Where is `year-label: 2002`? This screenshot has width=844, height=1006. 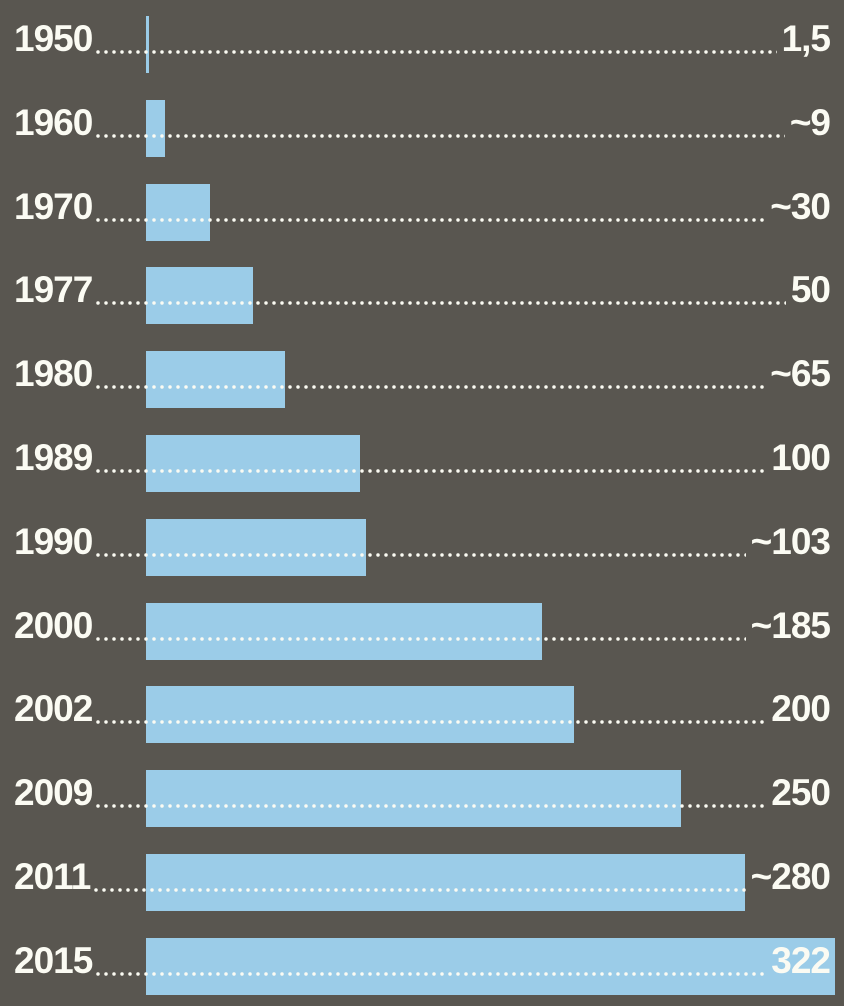
year-label: 2002 is located at coordinates (53, 709).